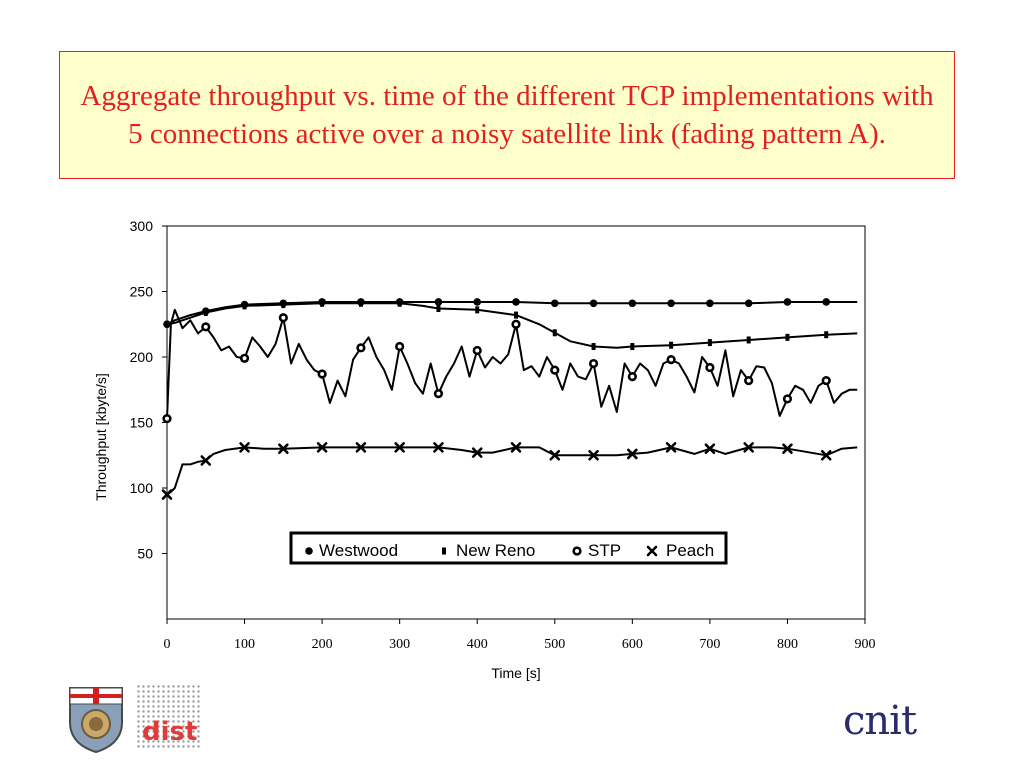 The height and width of the screenshot is (768, 1024). I want to click on x-axis-label: Time [s], so click(515, 673).